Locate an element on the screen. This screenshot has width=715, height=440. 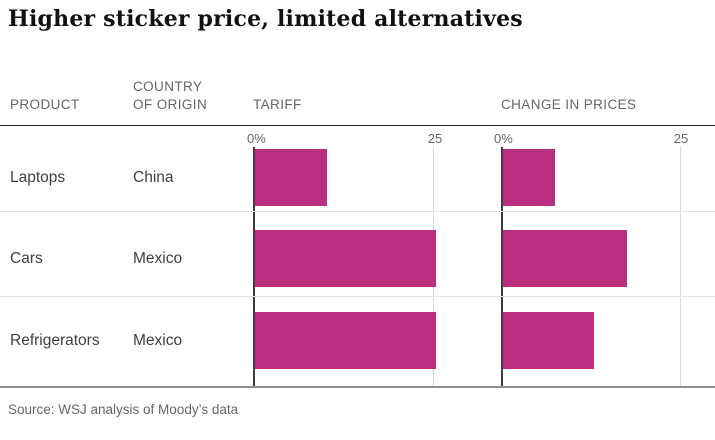
source-note: Source: WSJ analysis of Moody’s data is located at coordinates (123, 409).